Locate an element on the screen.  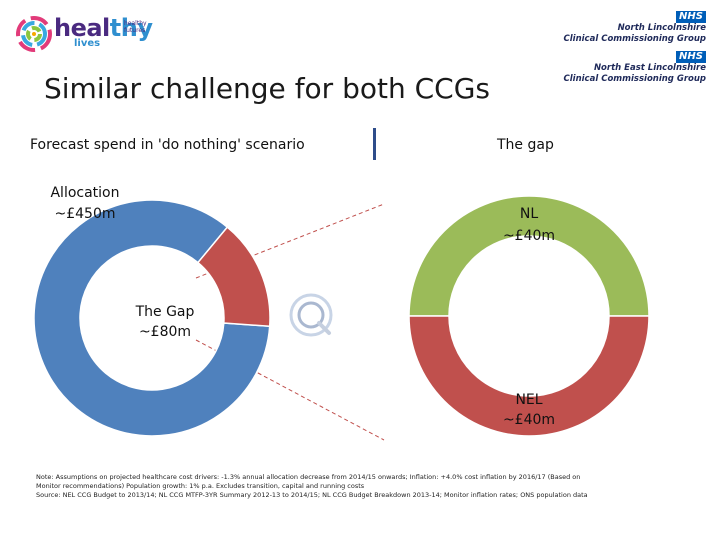
gap-value: ~£80m is located at coordinates (165, 332).